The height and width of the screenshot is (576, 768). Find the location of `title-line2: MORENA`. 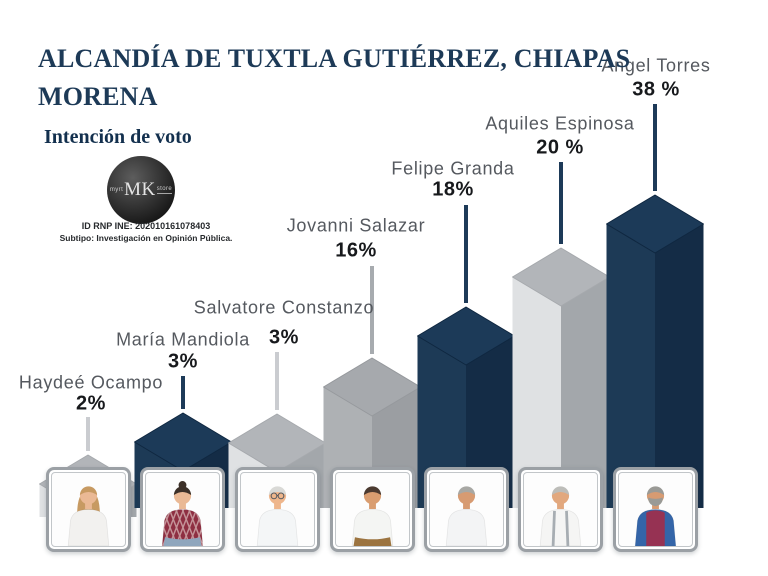

title-line2: MORENA is located at coordinates (98, 96).